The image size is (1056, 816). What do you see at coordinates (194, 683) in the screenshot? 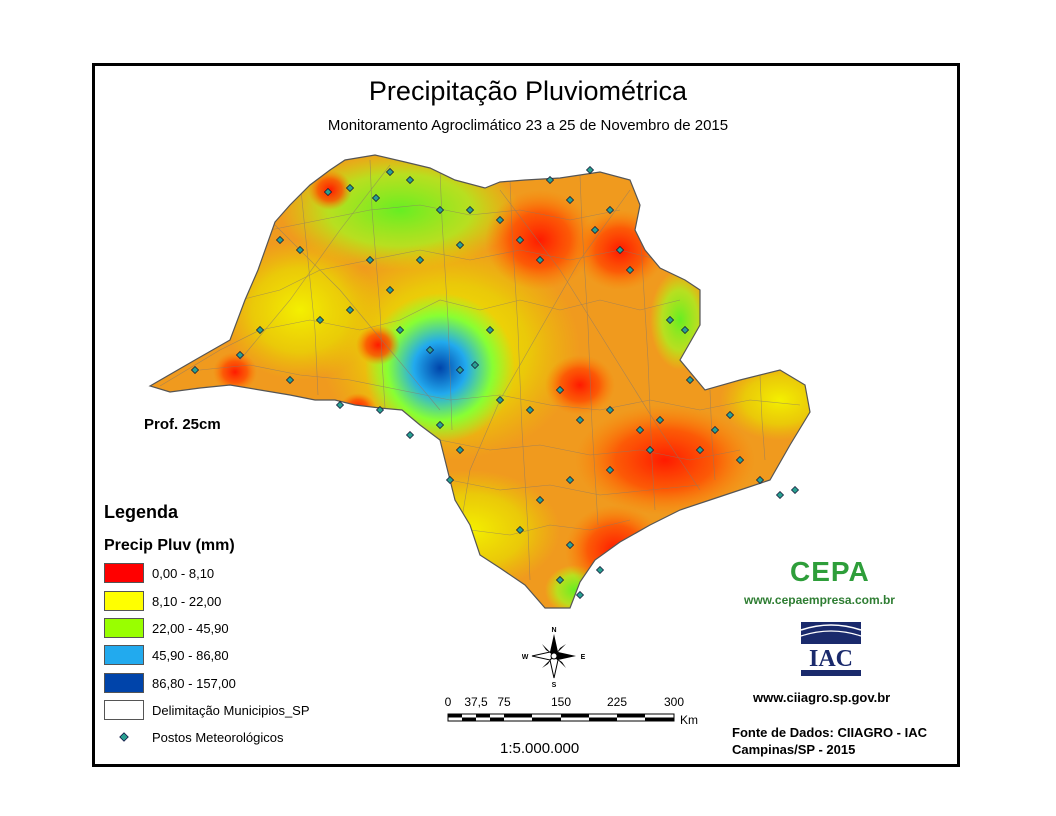
I see `legend-class-label: 86,80 - 157,00` at bounding box center [194, 683].